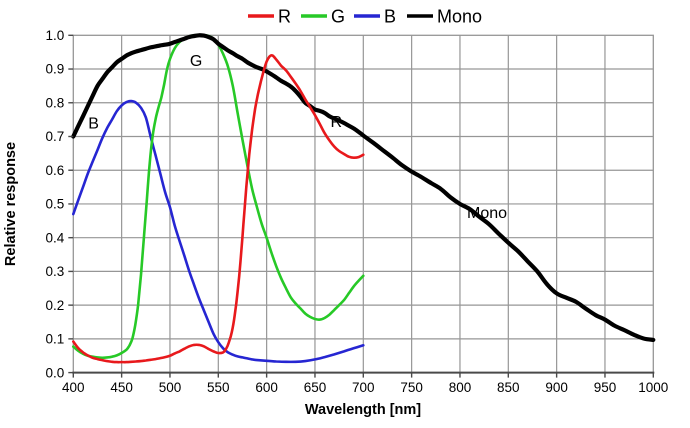 The height and width of the screenshot is (428, 690). I want to click on curve-label-r: R, so click(336, 122).